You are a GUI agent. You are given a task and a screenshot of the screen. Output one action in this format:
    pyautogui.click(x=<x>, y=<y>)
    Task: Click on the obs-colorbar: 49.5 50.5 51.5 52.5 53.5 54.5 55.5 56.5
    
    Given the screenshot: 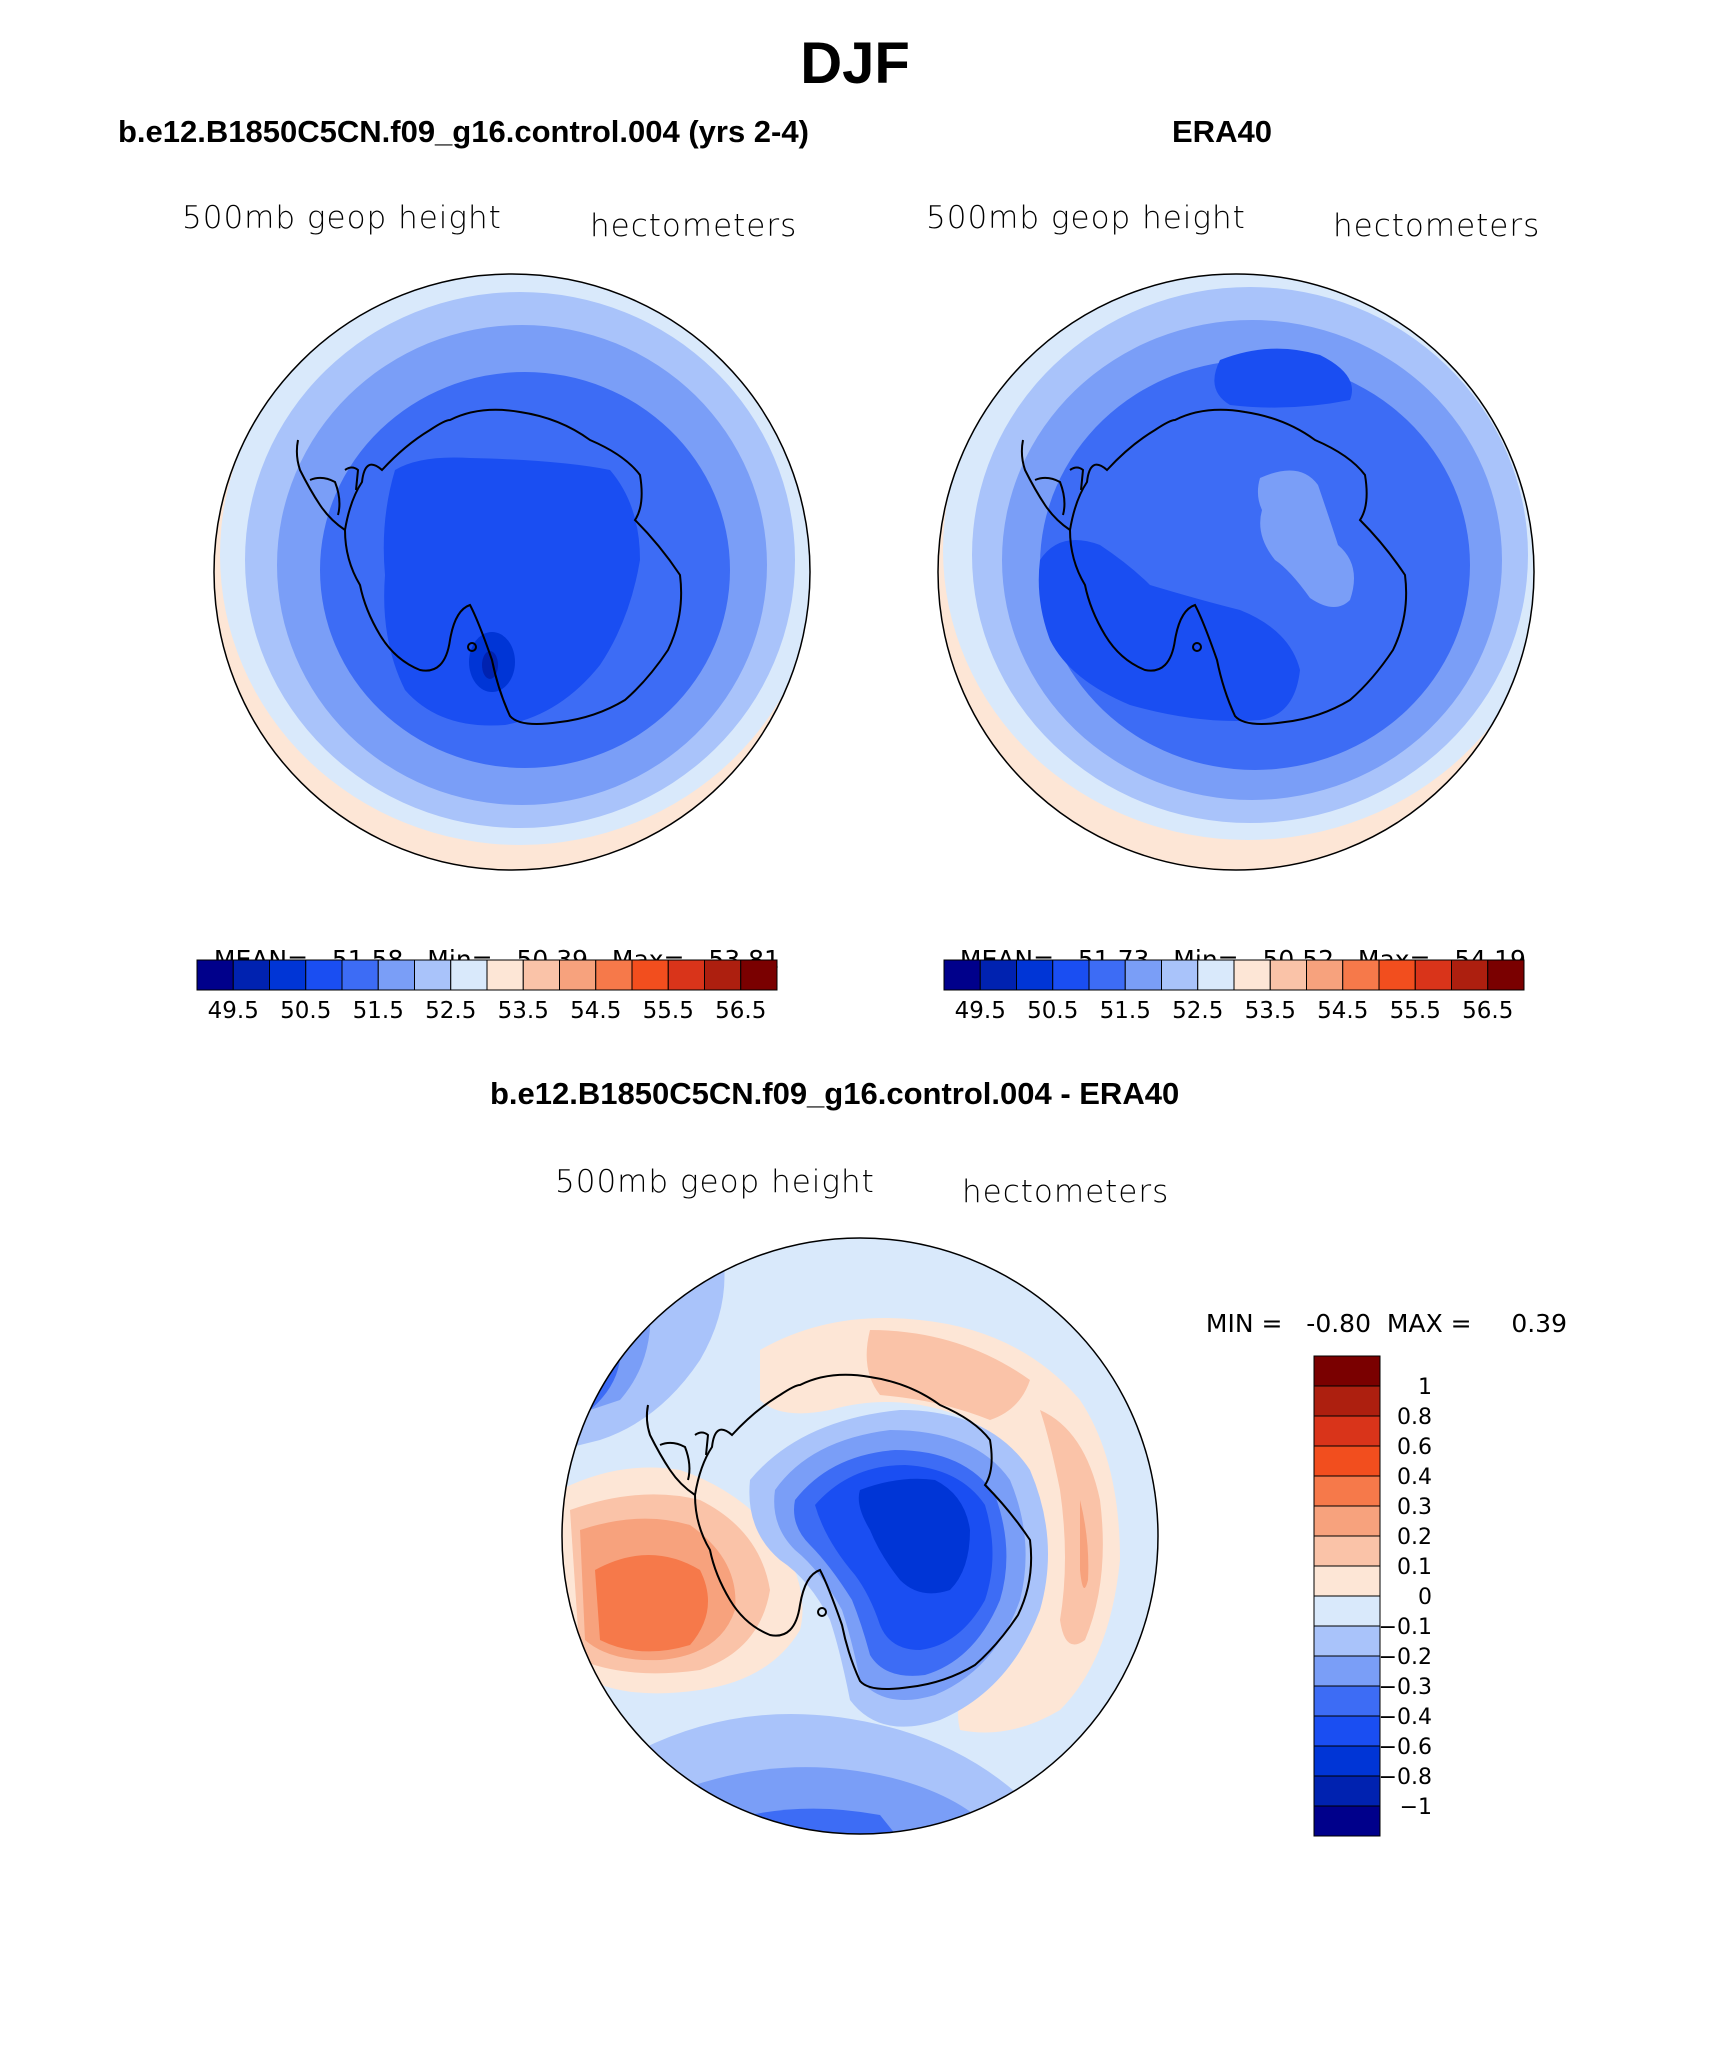 What is the action you would take?
    pyautogui.click(x=1234, y=991)
    